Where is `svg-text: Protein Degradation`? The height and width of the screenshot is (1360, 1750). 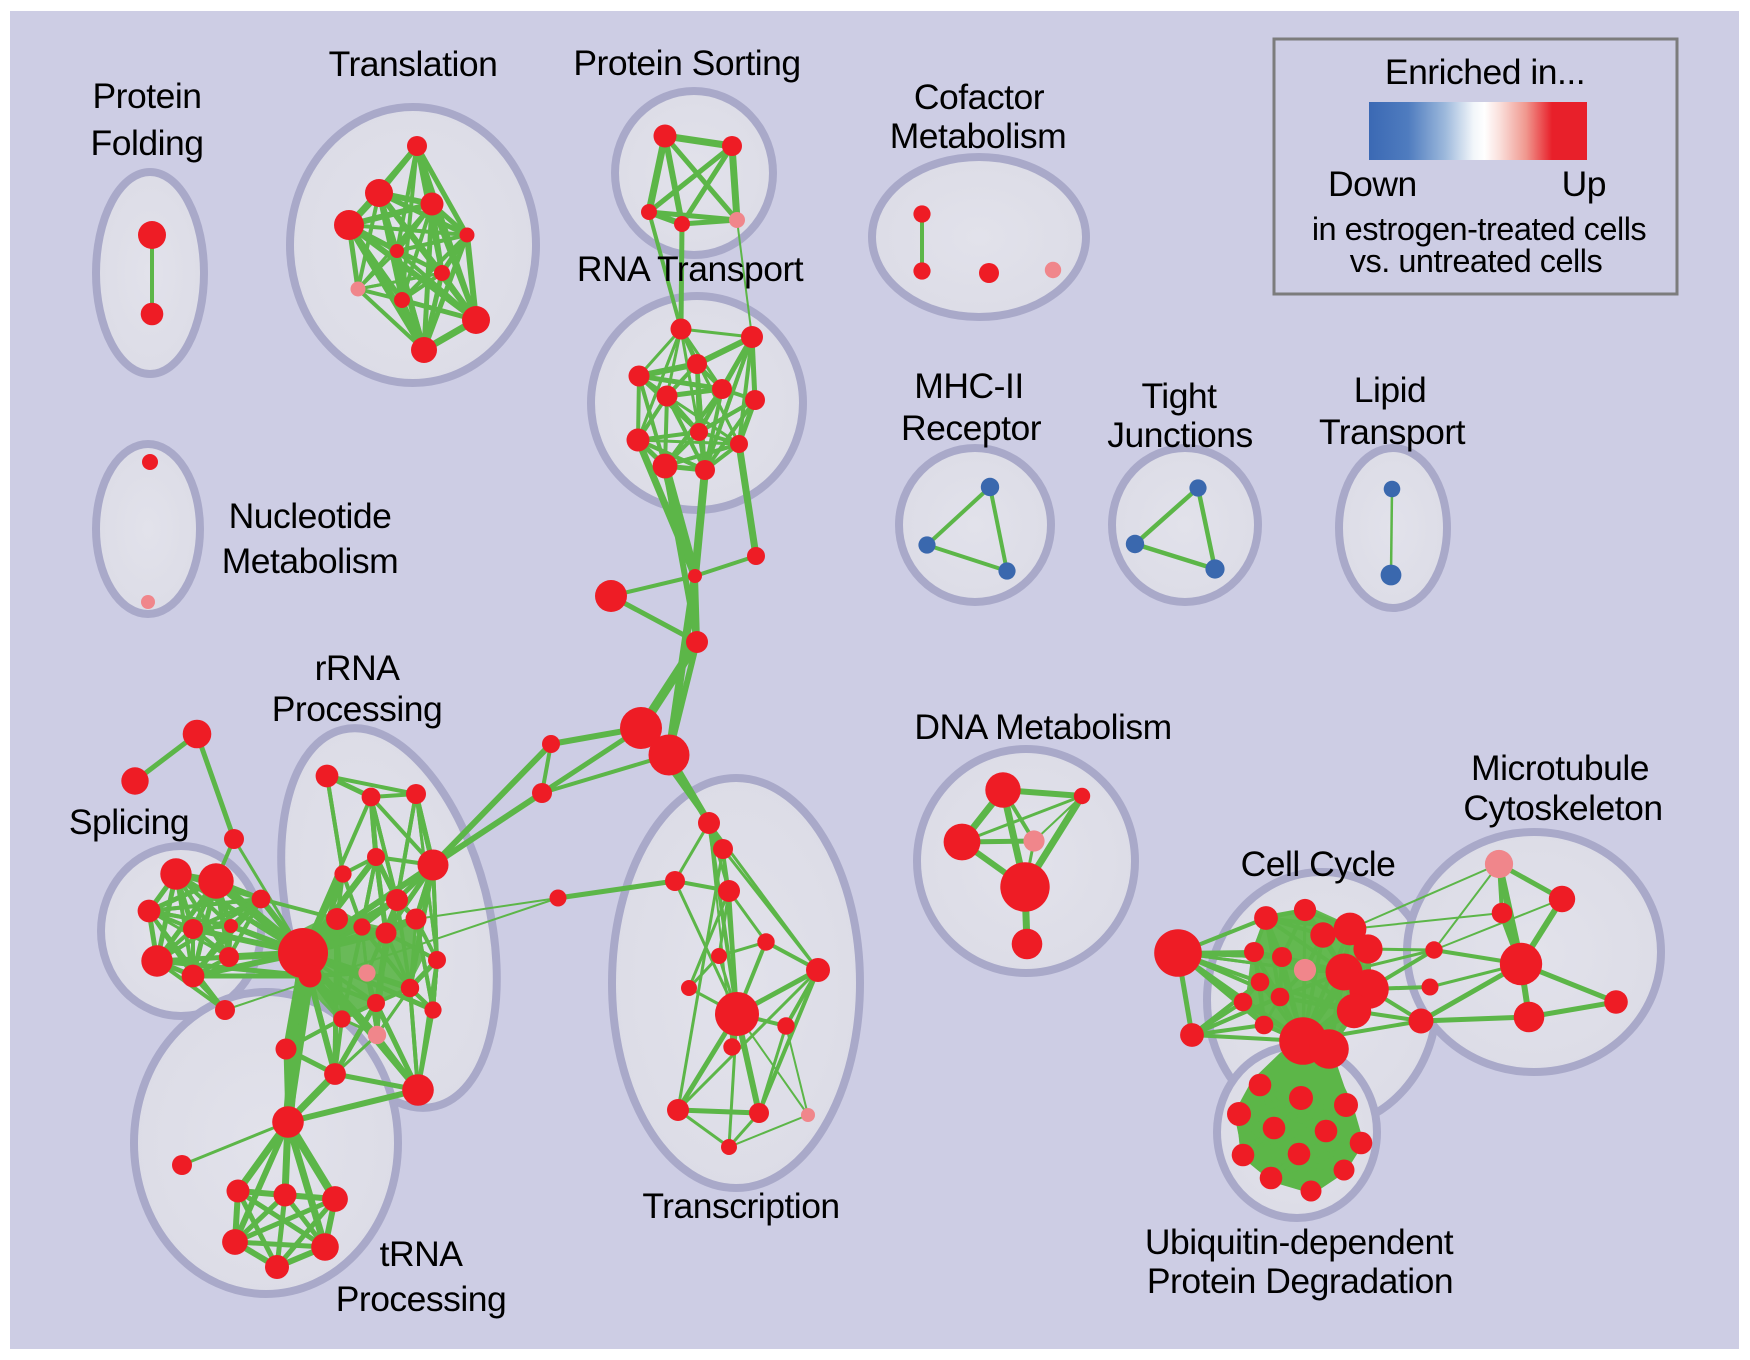
svg-text: Protein Degradation is located at coordinates (1300, 1281).